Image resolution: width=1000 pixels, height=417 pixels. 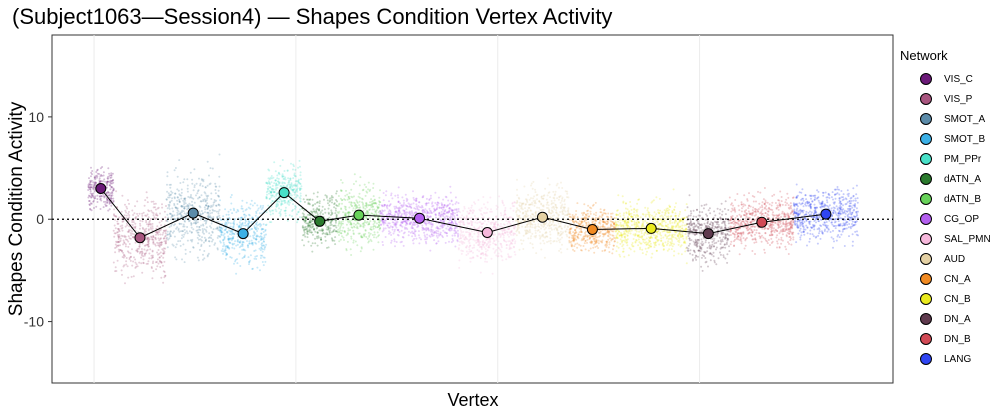 I want to click on legend-label: VIS_C, so click(x=958, y=79).